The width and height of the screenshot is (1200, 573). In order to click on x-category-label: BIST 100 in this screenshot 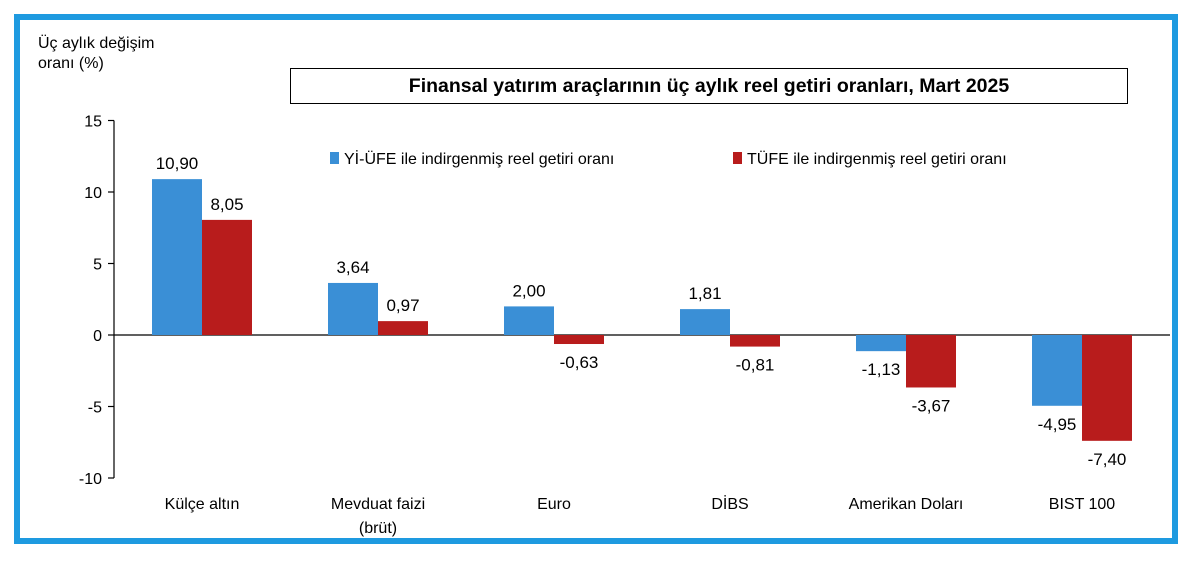, I will do `click(1082, 504)`.